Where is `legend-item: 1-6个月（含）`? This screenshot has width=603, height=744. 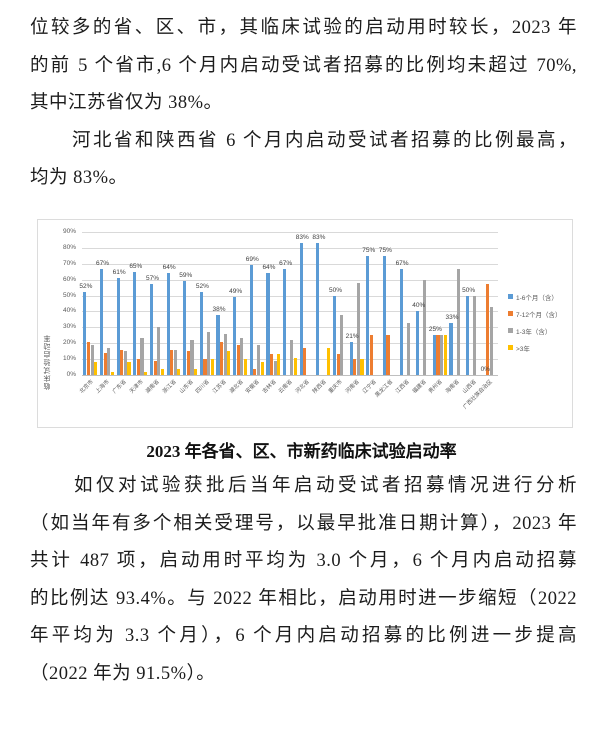 legend-item: 1-6个月（含） is located at coordinates (535, 296).